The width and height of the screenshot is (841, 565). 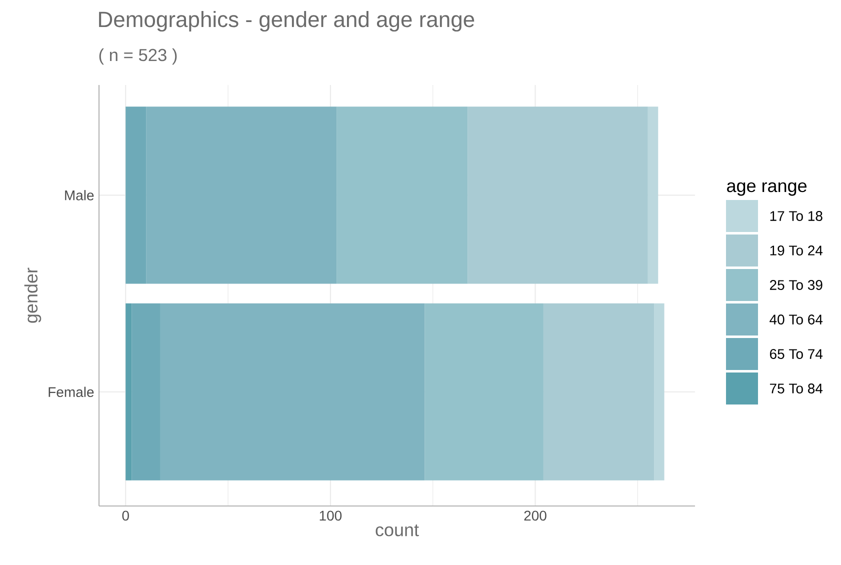 I want to click on chart-subtitle: ( n = 523 ), so click(x=138, y=56).